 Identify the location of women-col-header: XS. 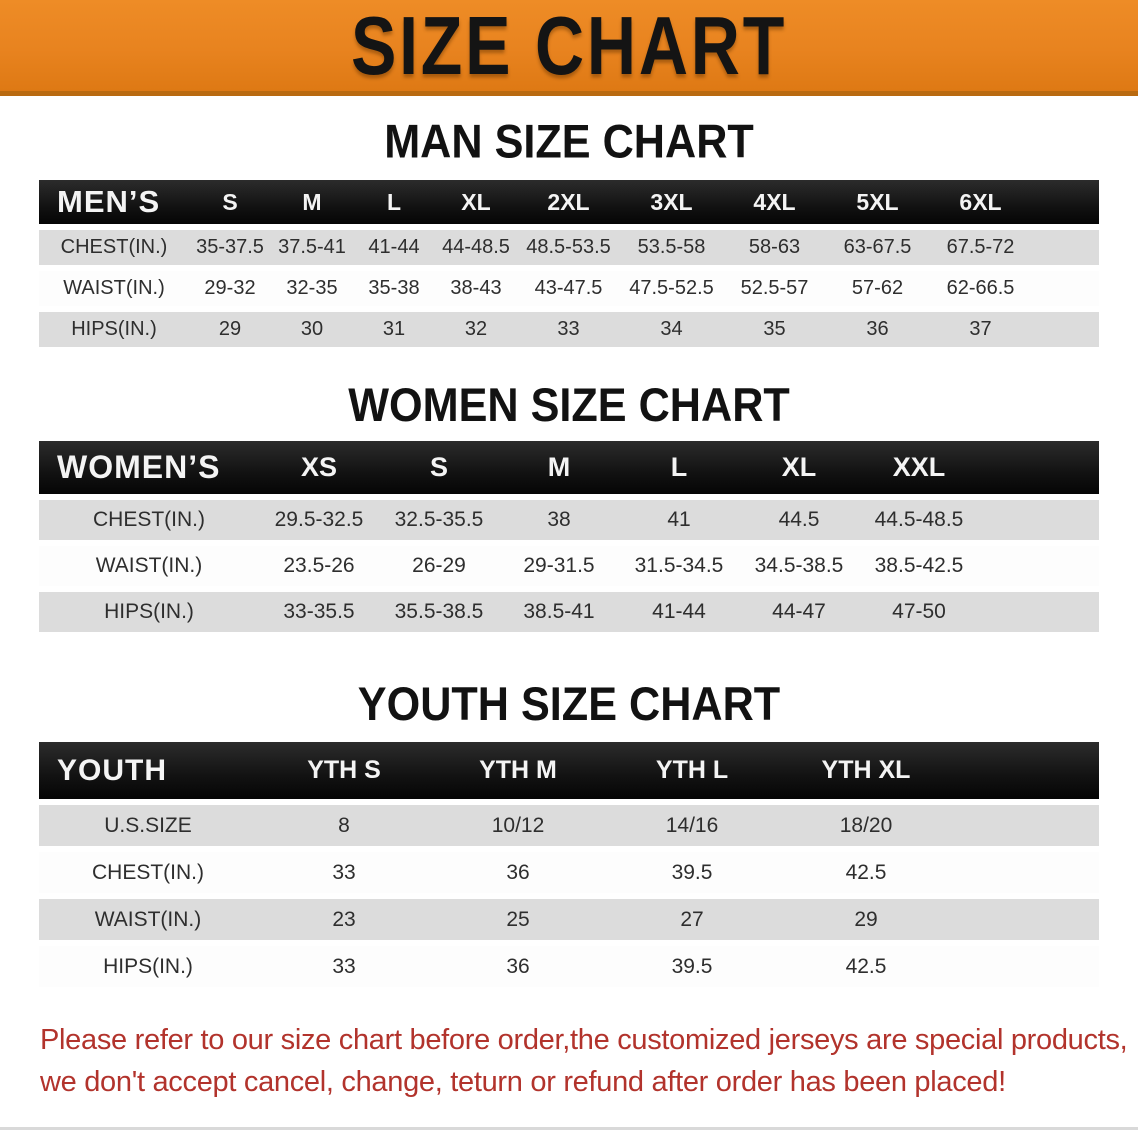
(319, 467).